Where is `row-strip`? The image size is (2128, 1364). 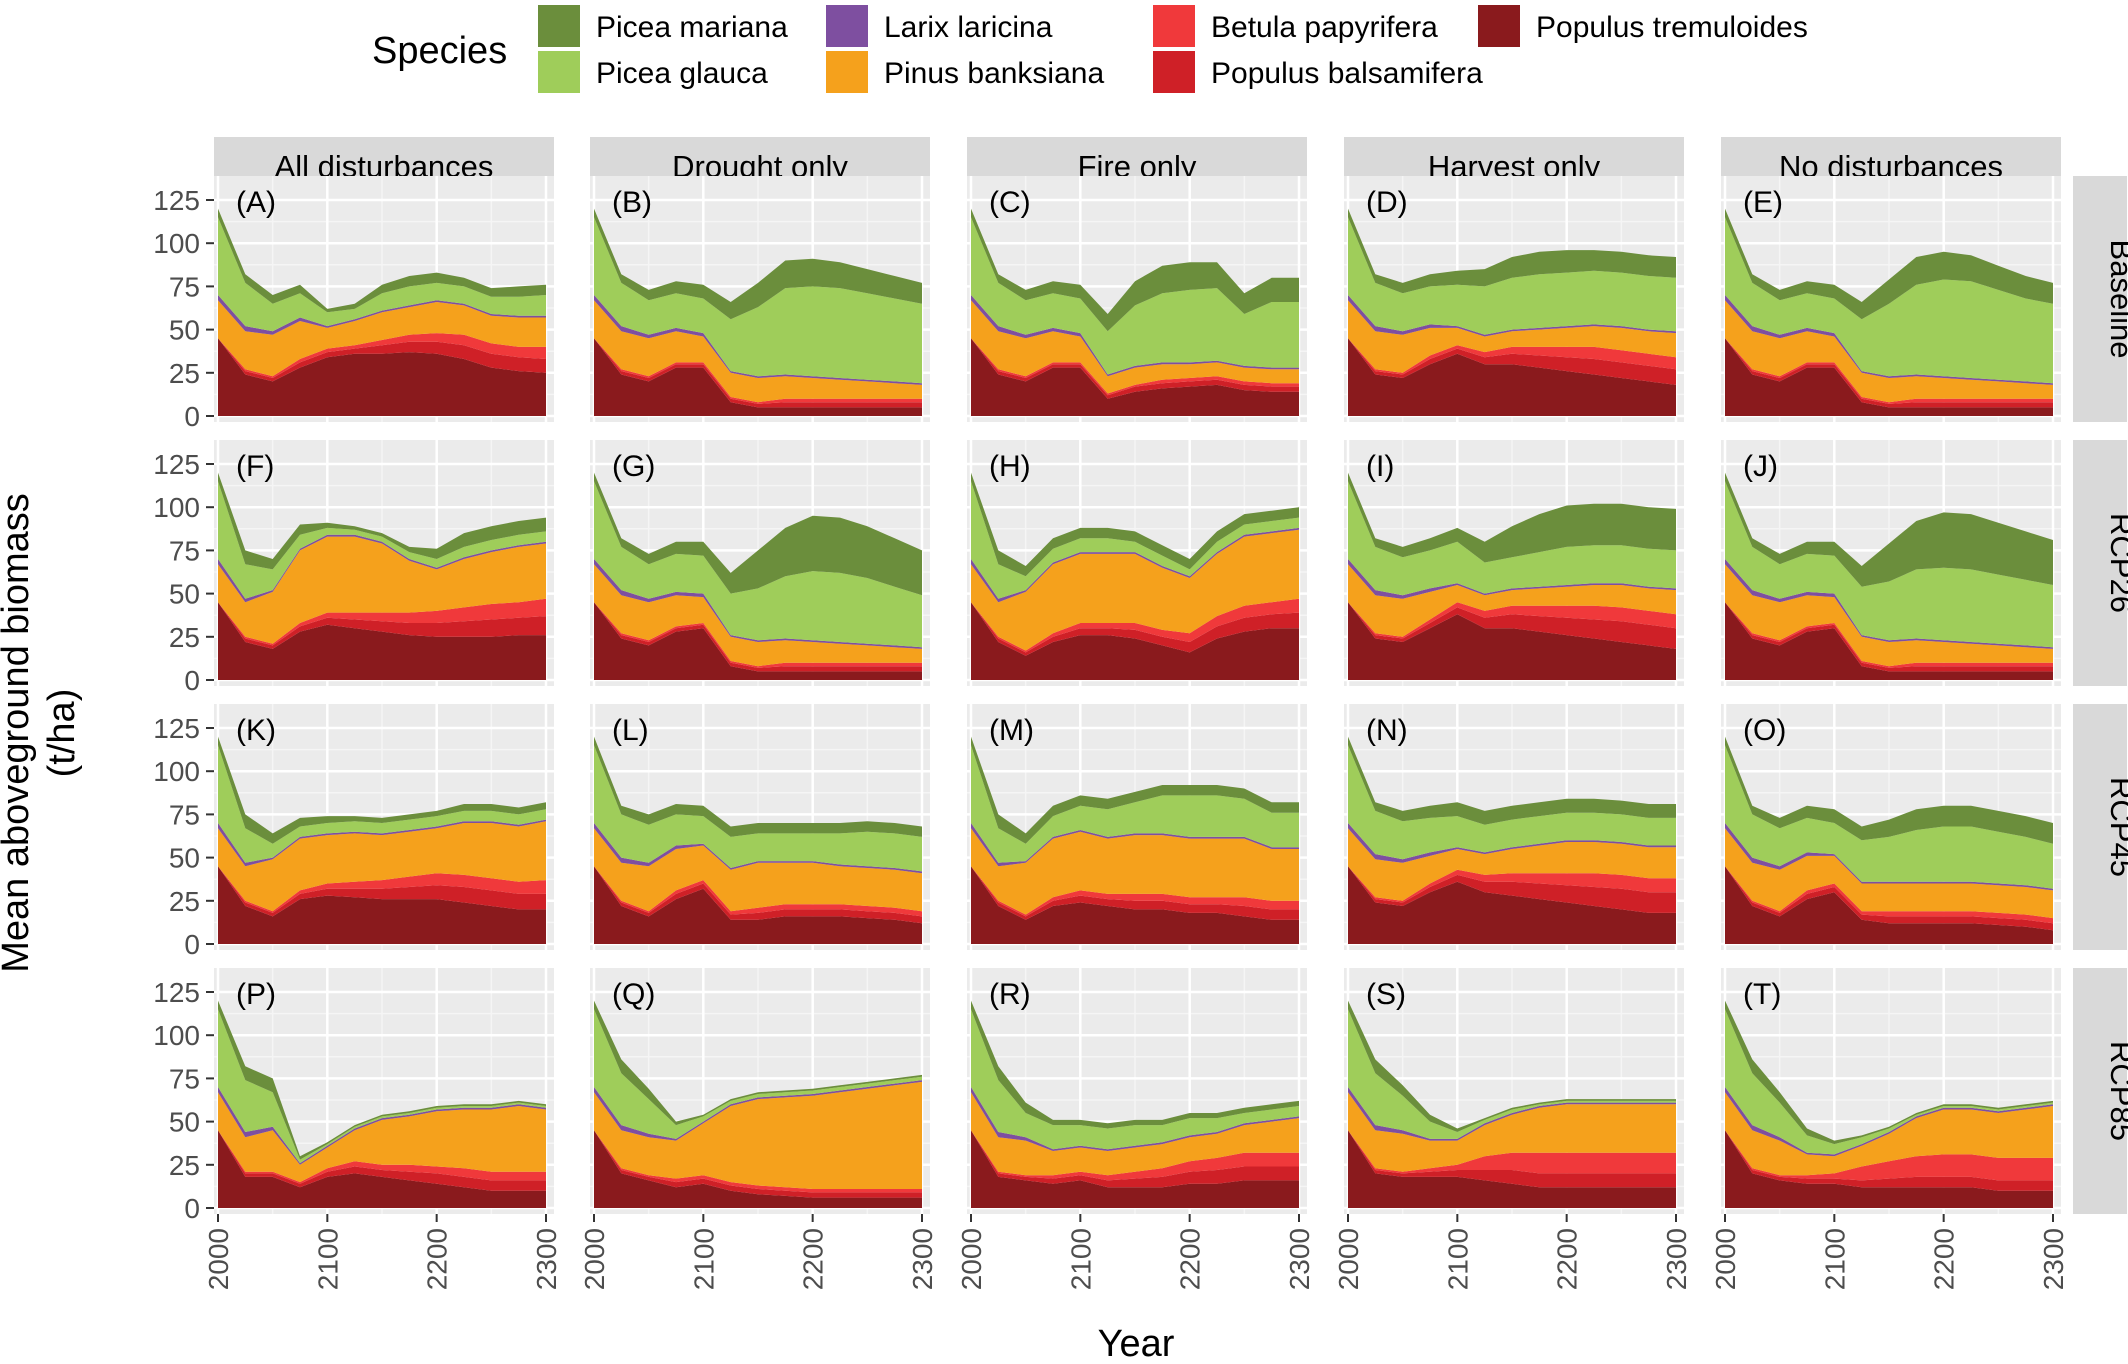 row-strip is located at coordinates (2100, 827).